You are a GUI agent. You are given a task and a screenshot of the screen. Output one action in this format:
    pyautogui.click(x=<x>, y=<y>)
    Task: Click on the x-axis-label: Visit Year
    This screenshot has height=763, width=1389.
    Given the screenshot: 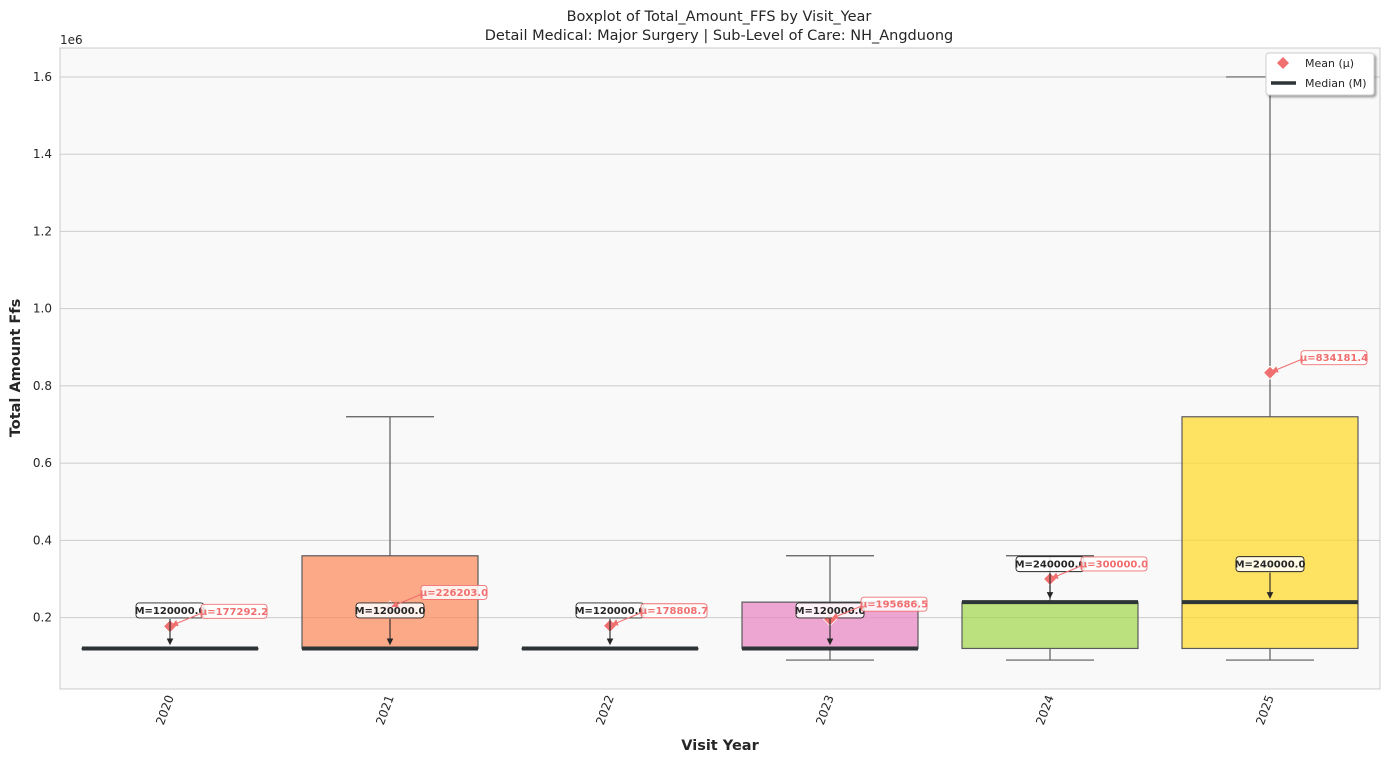 What is the action you would take?
    pyautogui.click(x=720, y=746)
    